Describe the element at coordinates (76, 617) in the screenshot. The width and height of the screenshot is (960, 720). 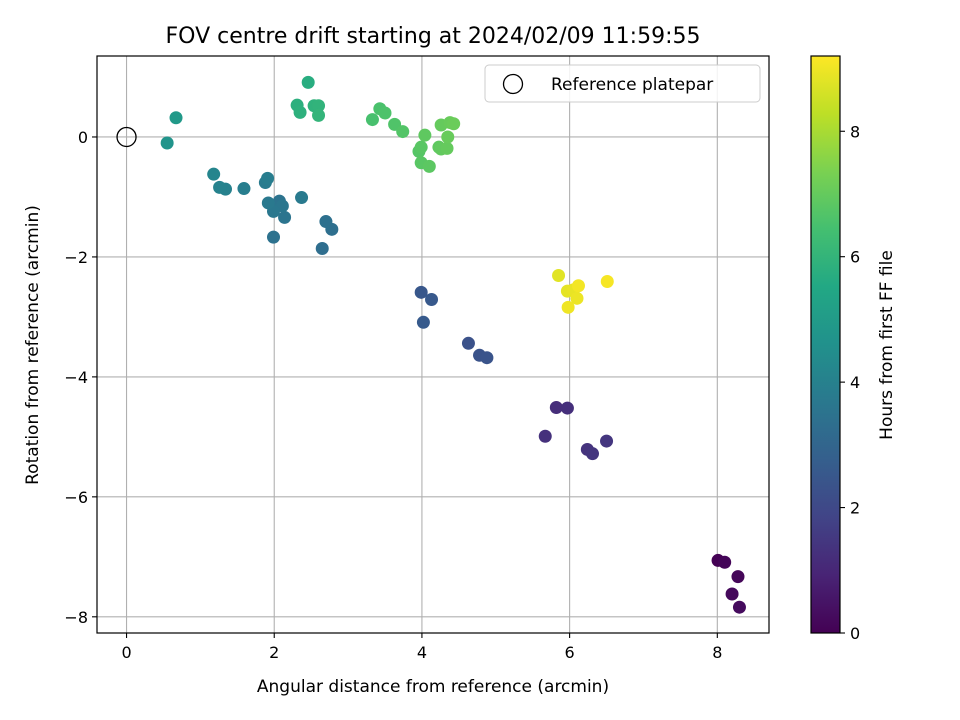
I see `y-tick-label: −8` at that location.